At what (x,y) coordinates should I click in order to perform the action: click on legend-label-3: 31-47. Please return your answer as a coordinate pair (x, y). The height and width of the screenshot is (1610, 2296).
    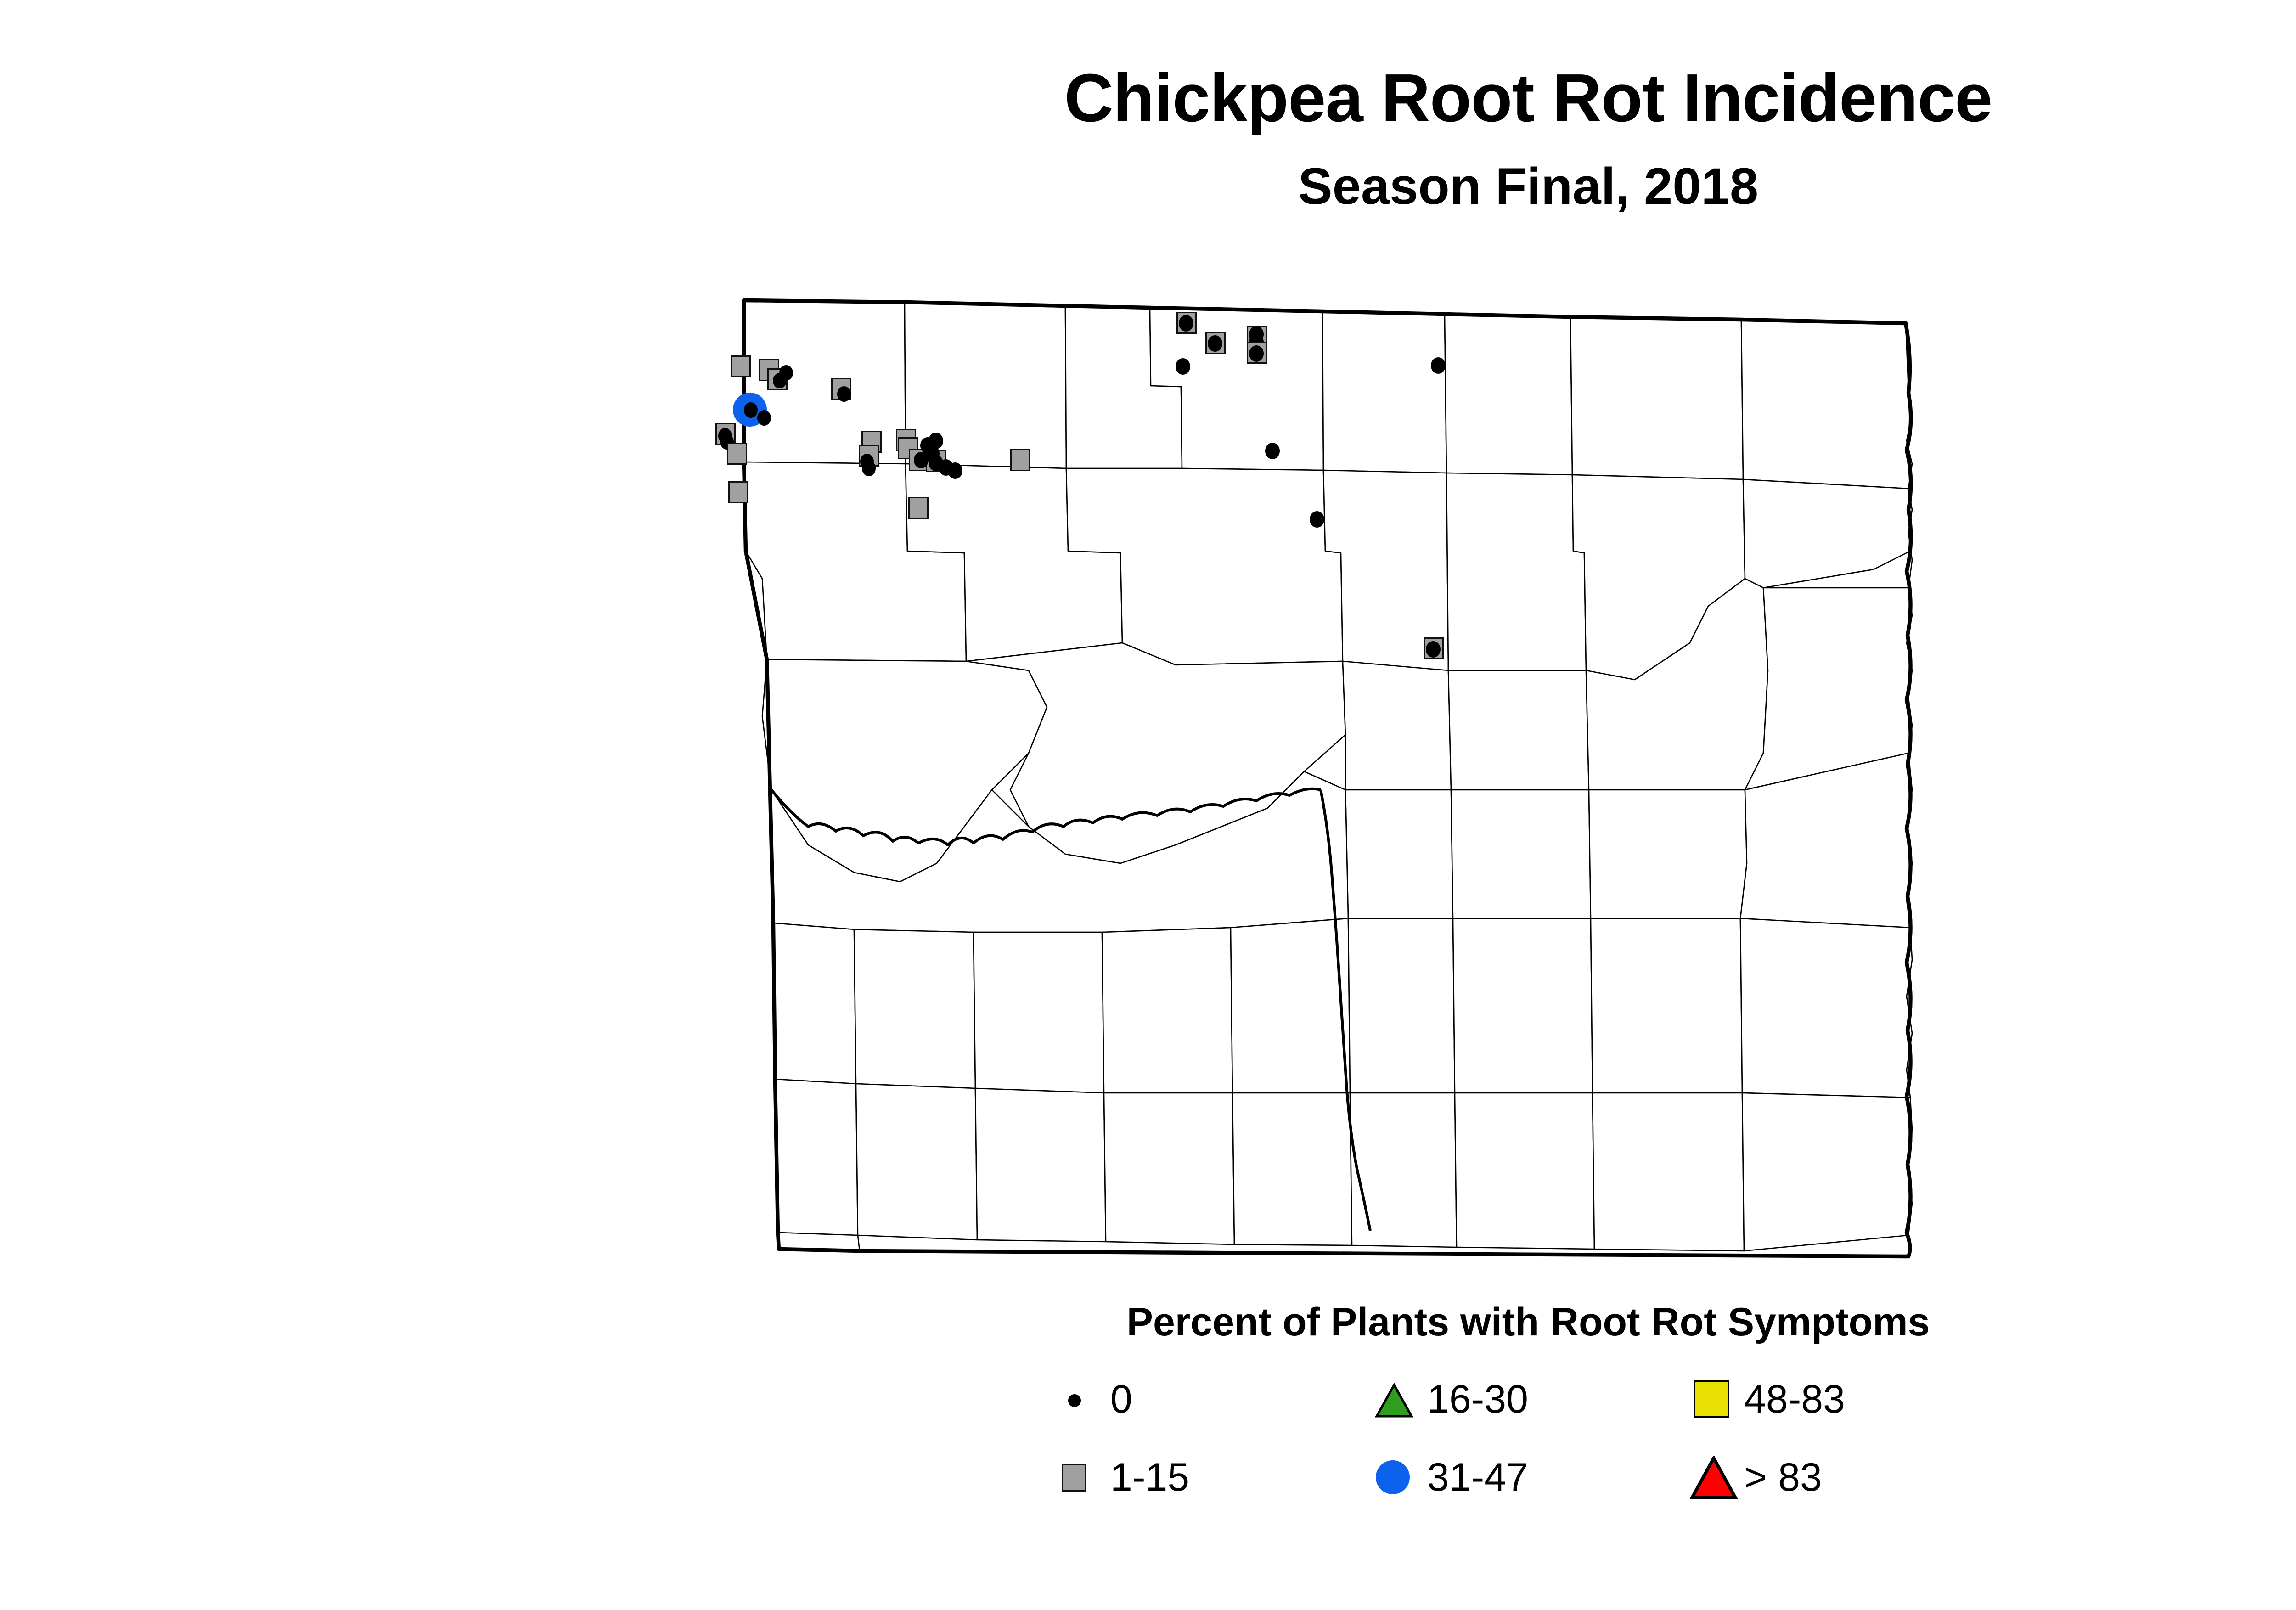
    Looking at the image, I should click on (1477, 1477).